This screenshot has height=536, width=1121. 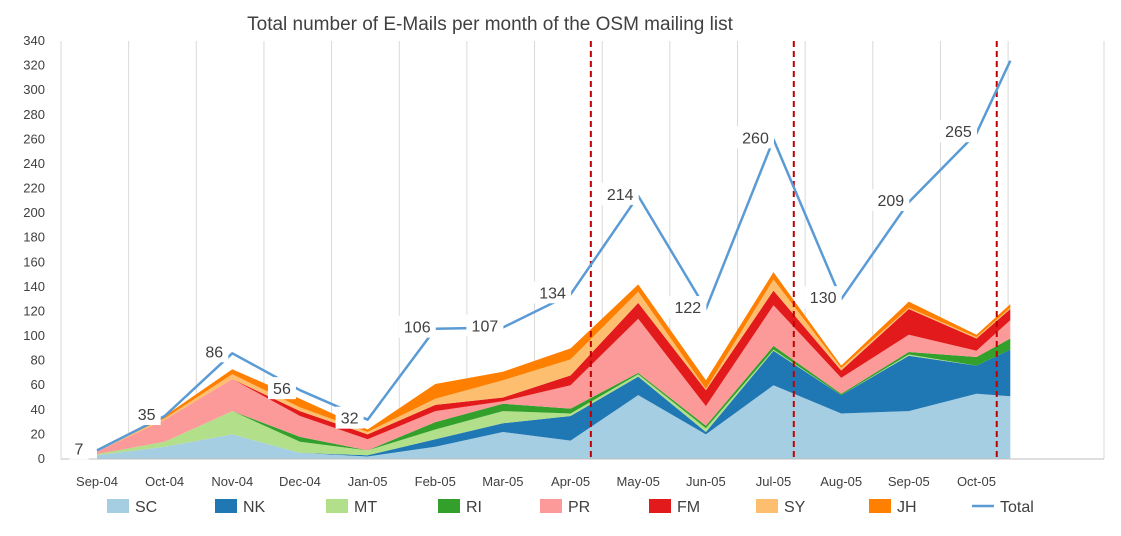 I want to click on y-tick-label: 180, so click(x=34, y=237).